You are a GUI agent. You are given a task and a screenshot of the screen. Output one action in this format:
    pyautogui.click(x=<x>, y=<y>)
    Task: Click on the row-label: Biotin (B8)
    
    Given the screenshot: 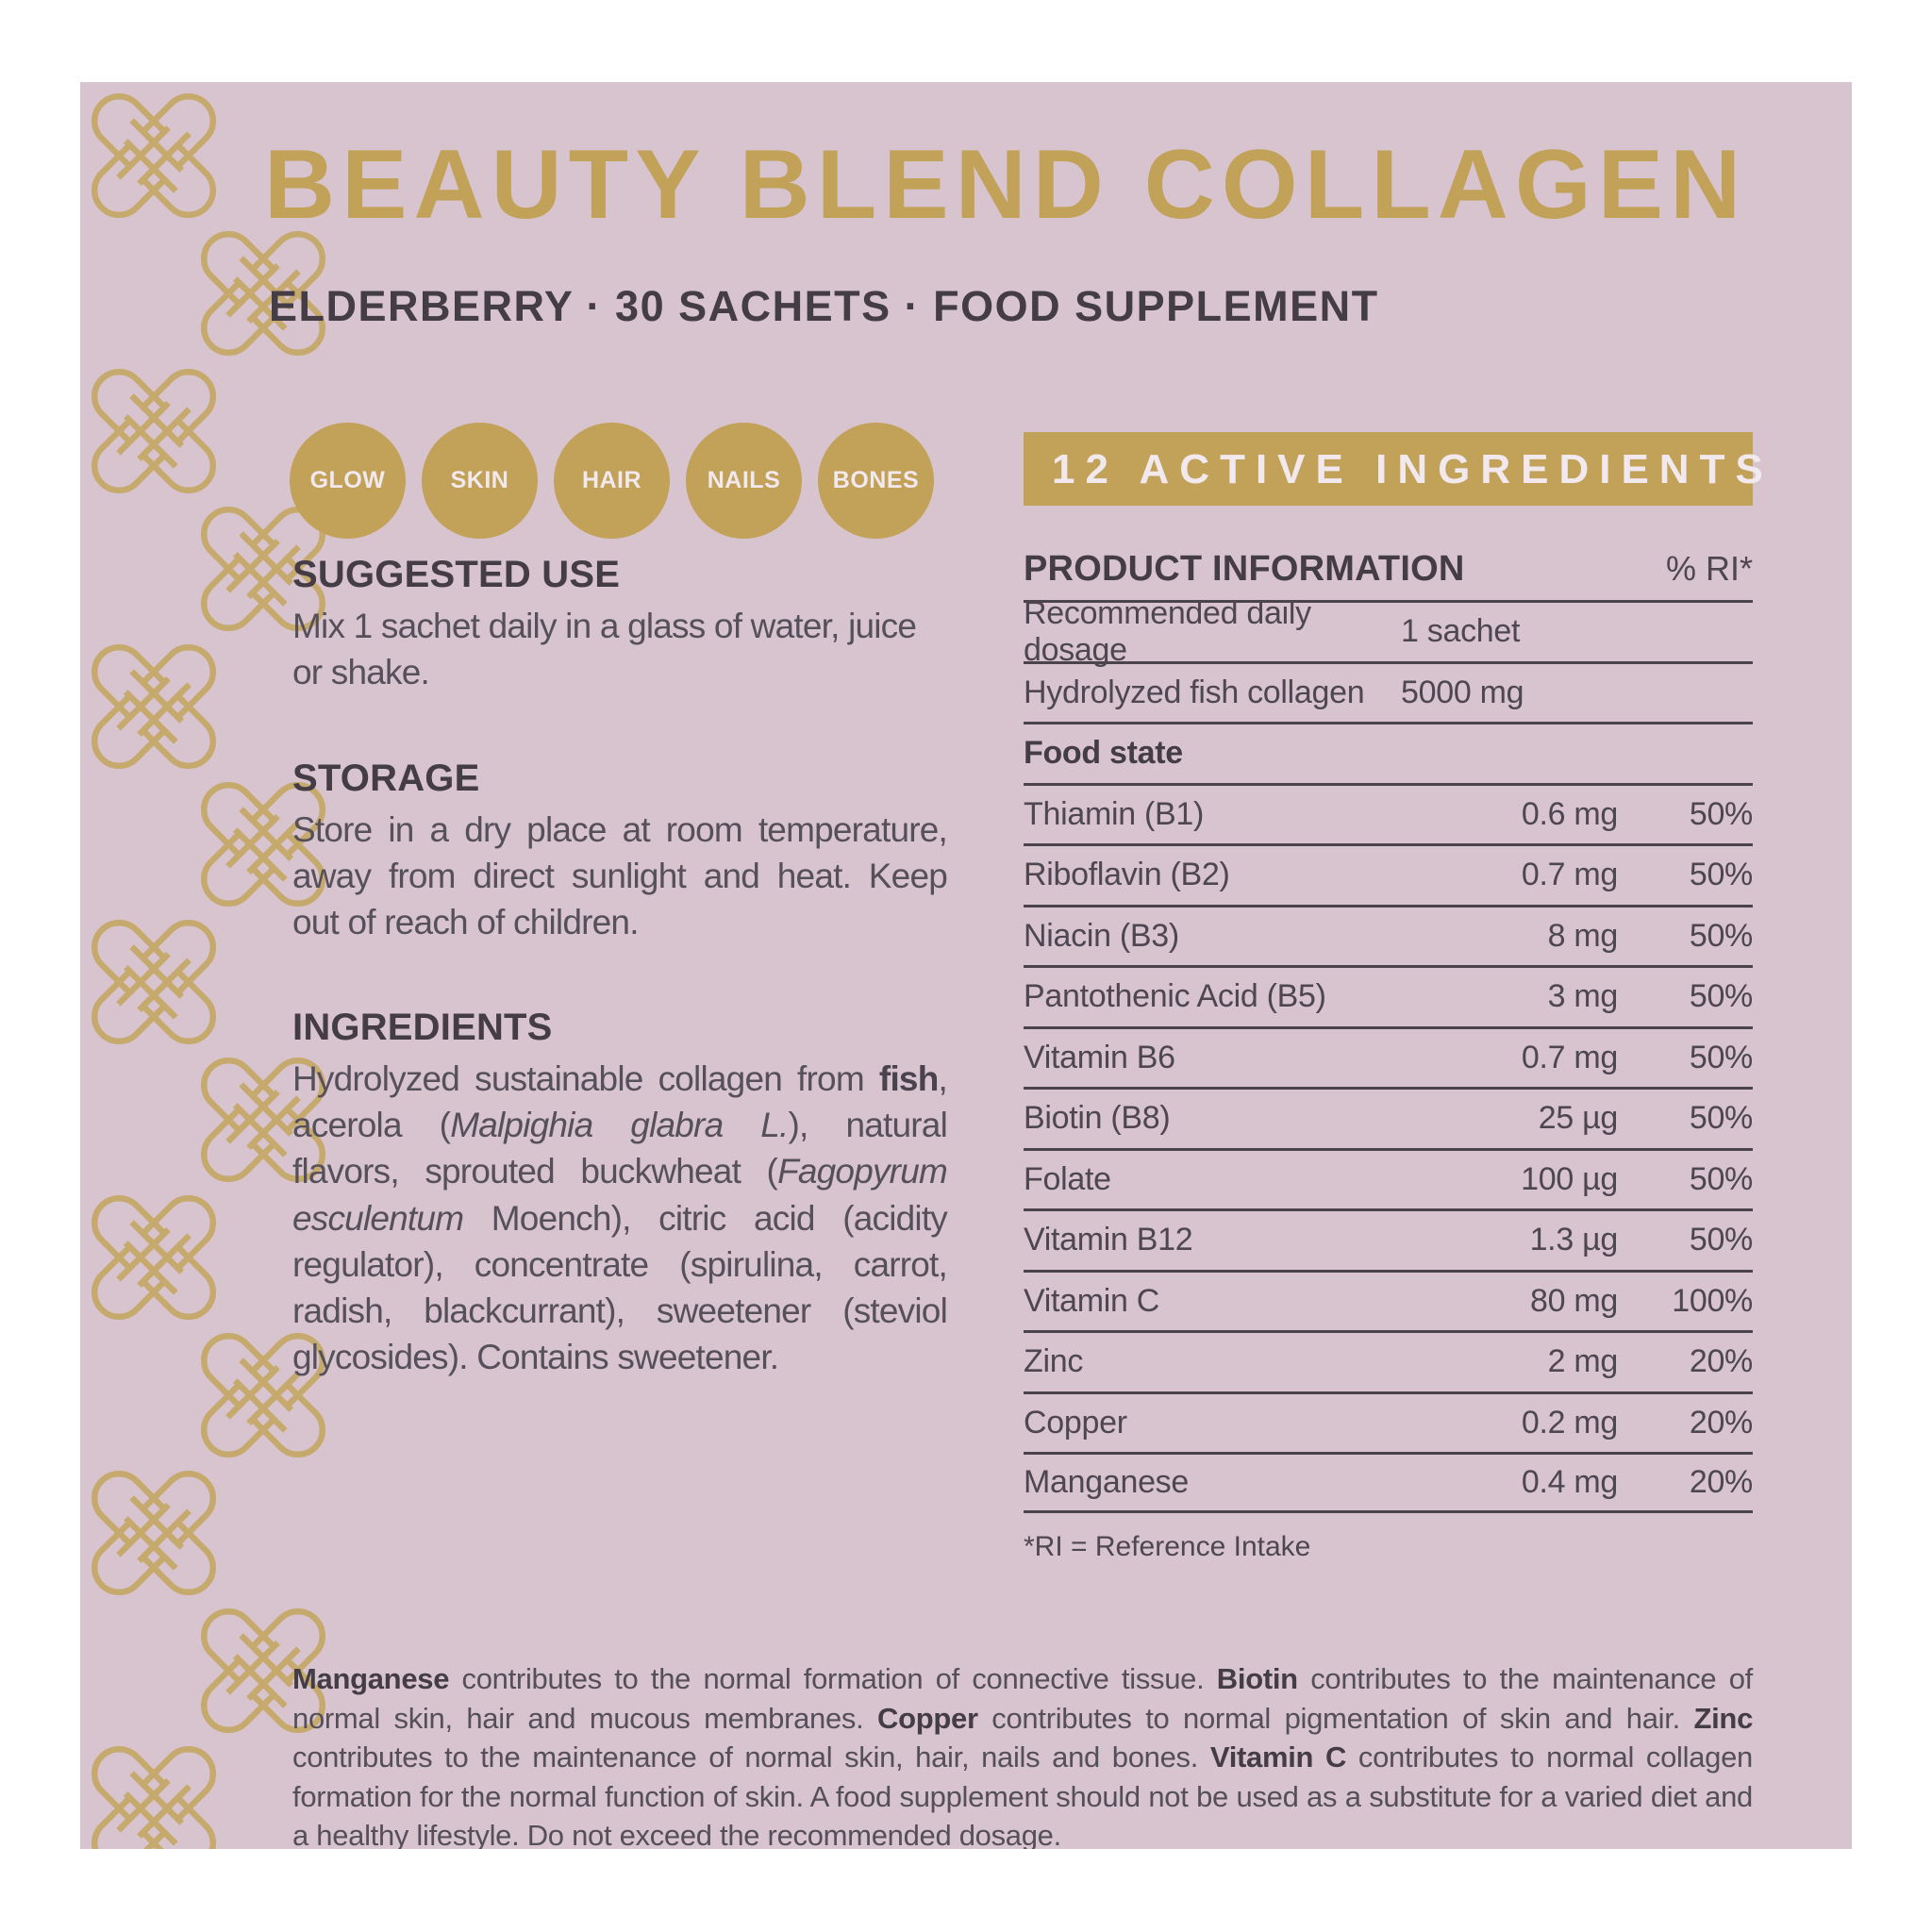 What is the action you would take?
    pyautogui.click(x=1098, y=1118)
    